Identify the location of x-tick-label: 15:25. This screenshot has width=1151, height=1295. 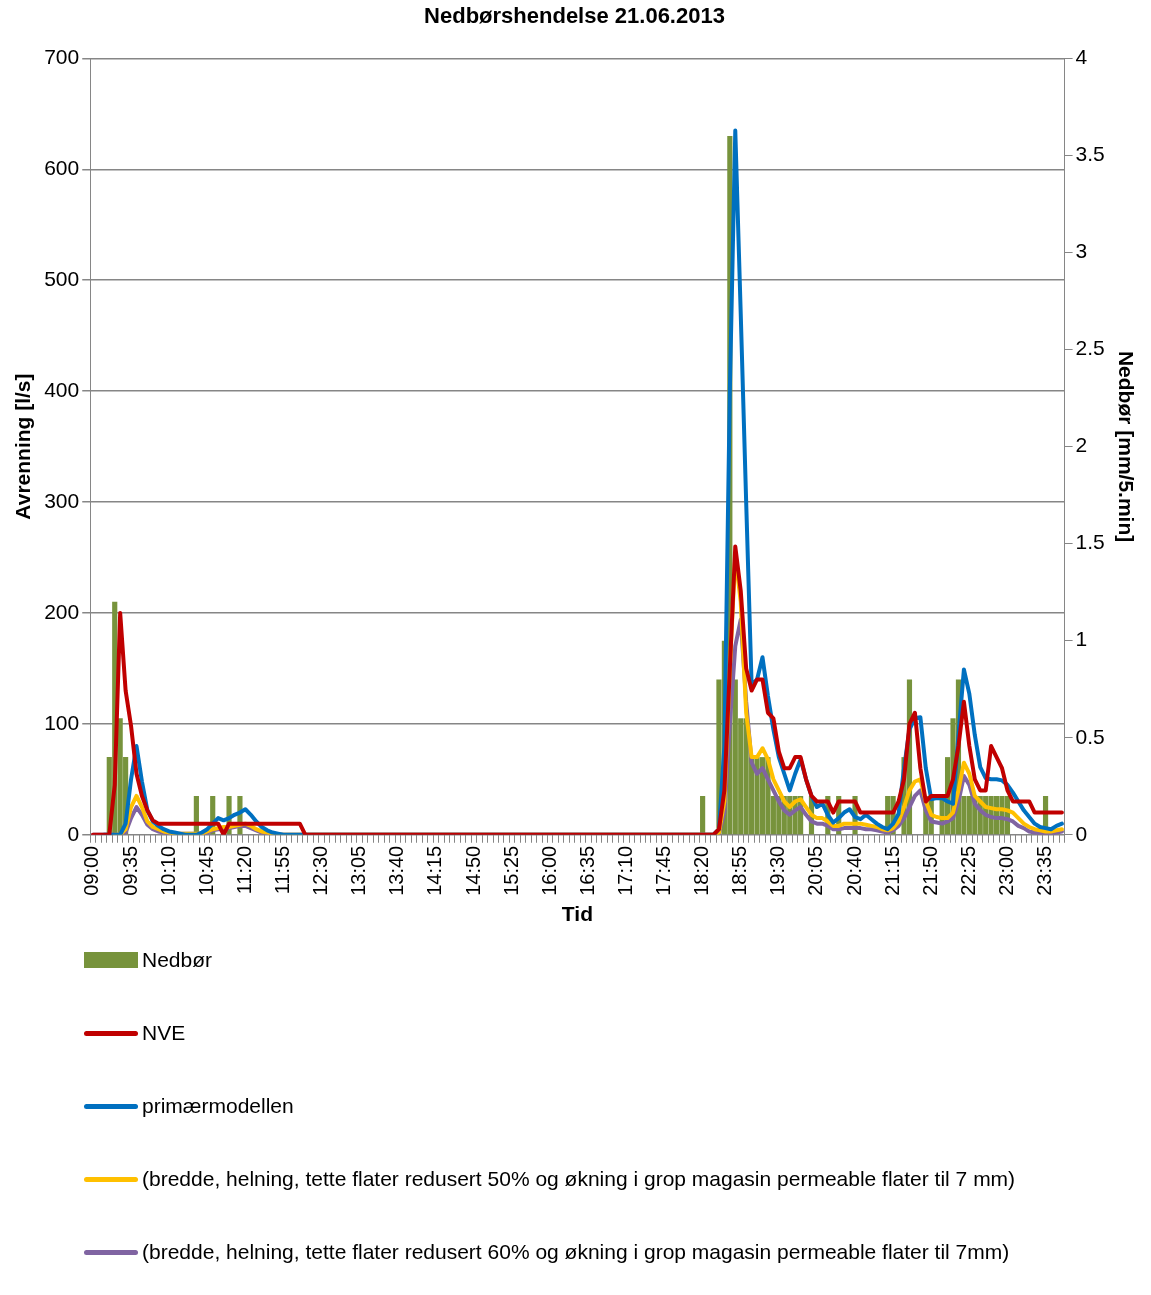
(510, 870).